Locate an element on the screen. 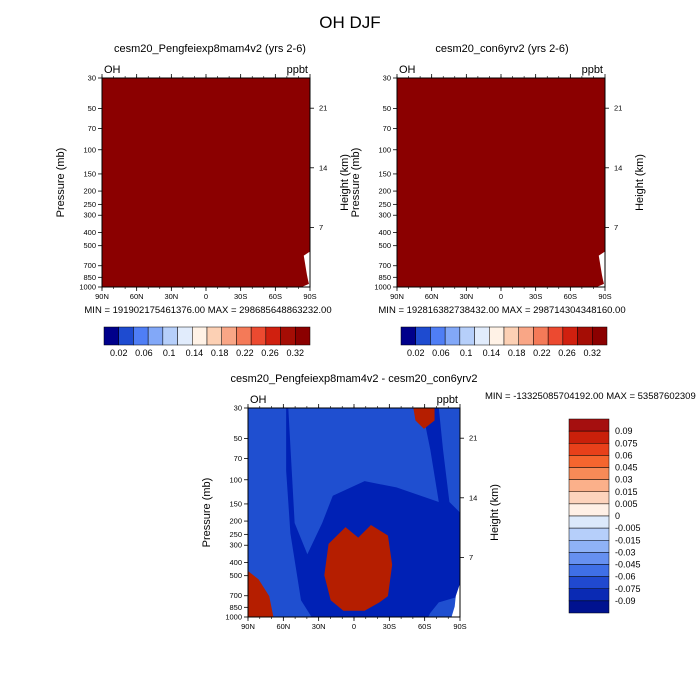 This screenshot has height=700, width=700. y-tick-label: 100 is located at coordinates (384, 149).